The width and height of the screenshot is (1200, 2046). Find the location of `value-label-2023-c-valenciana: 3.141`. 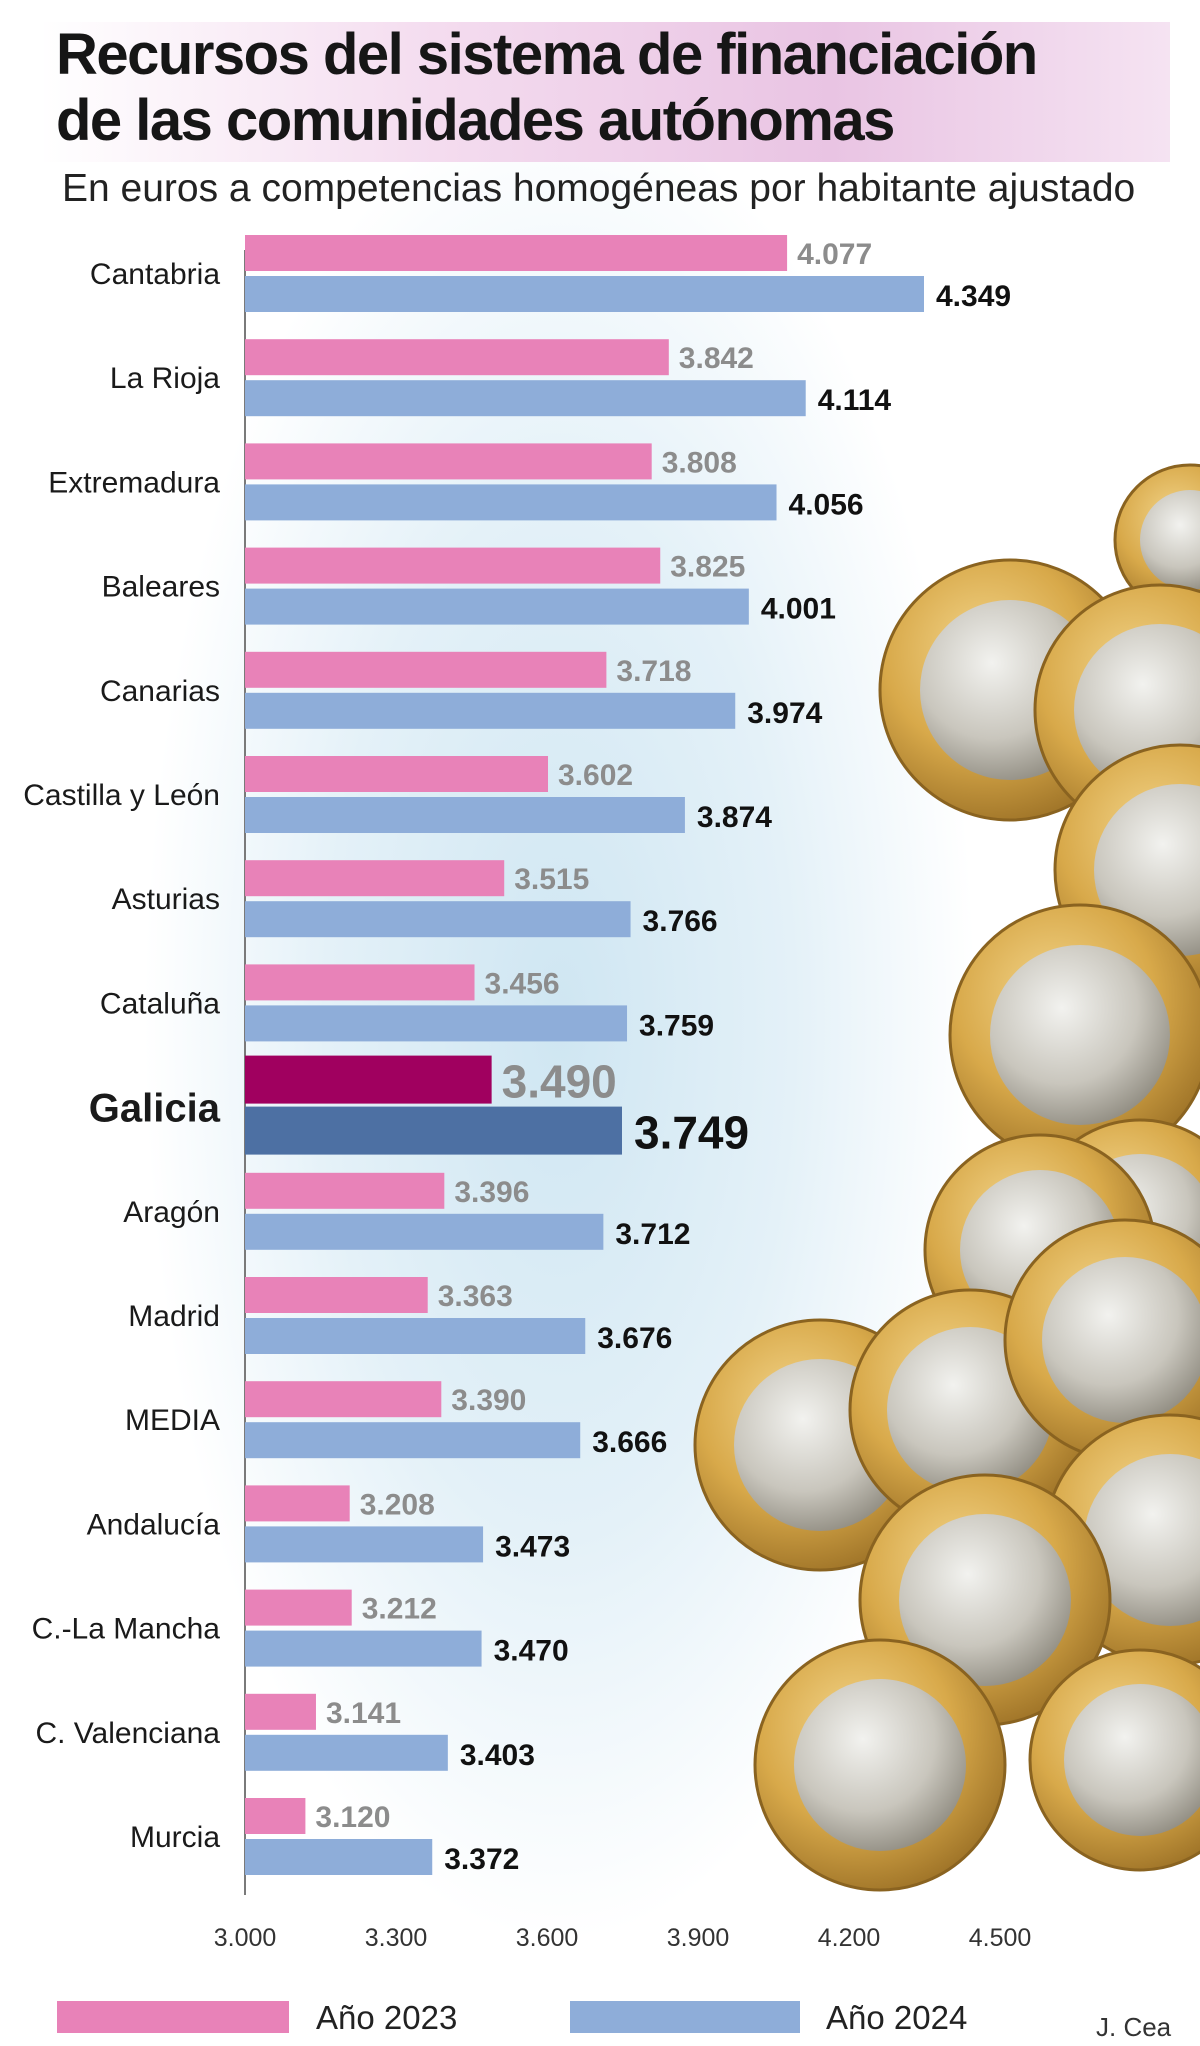

value-label-2023-c-valenciana: 3.141 is located at coordinates (363, 1713).